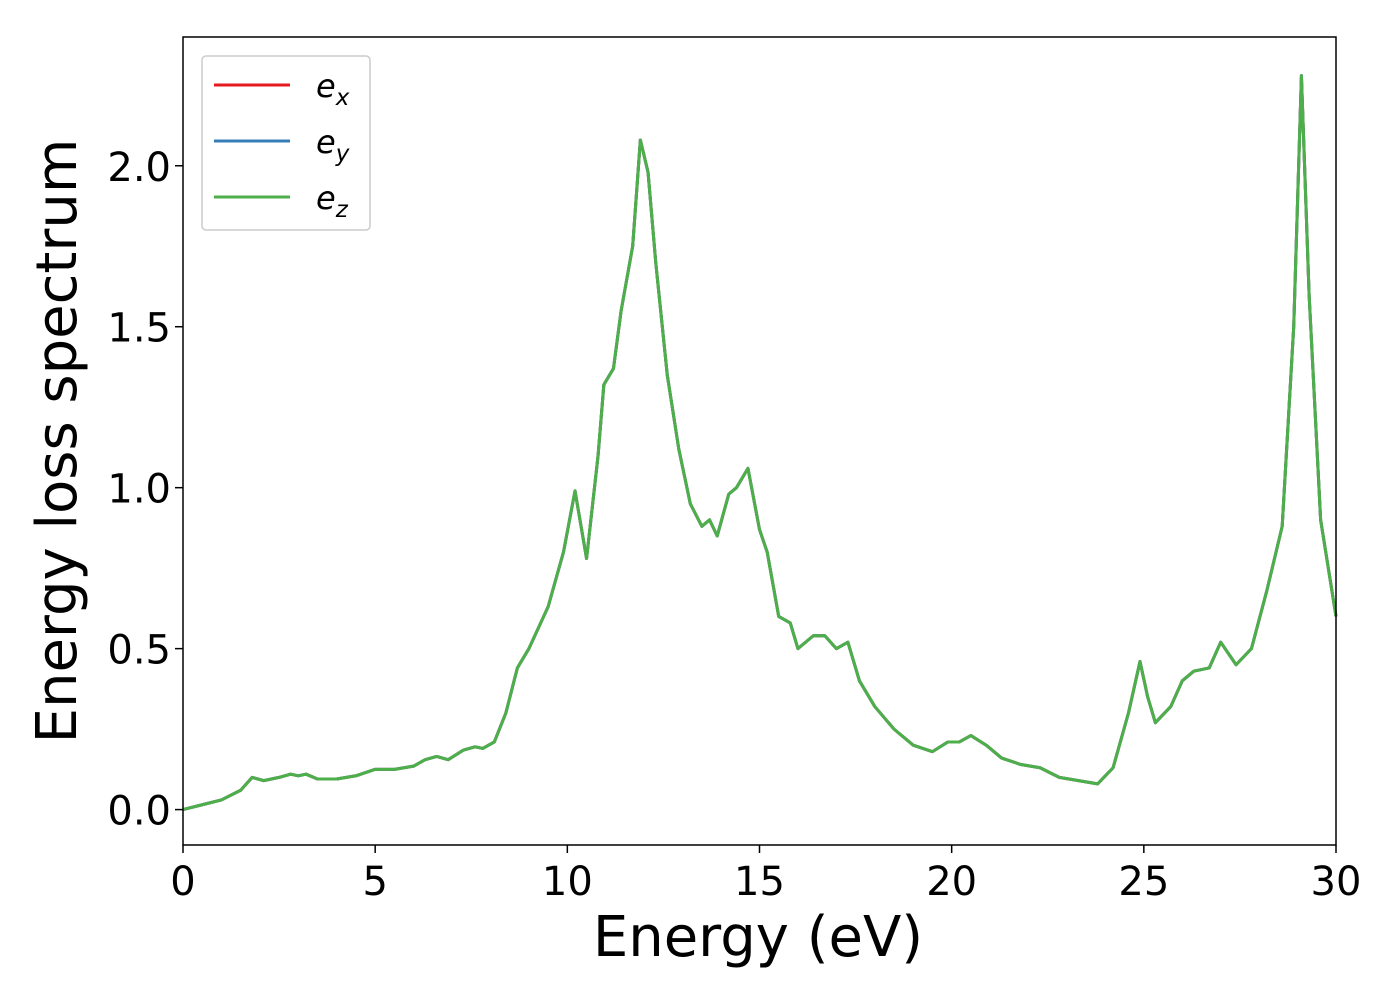 This screenshot has width=1400, height=1000. Describe the element at coordinates (139, 329) in the screenshot. I see `y-tick-label: 1.5` at that location.